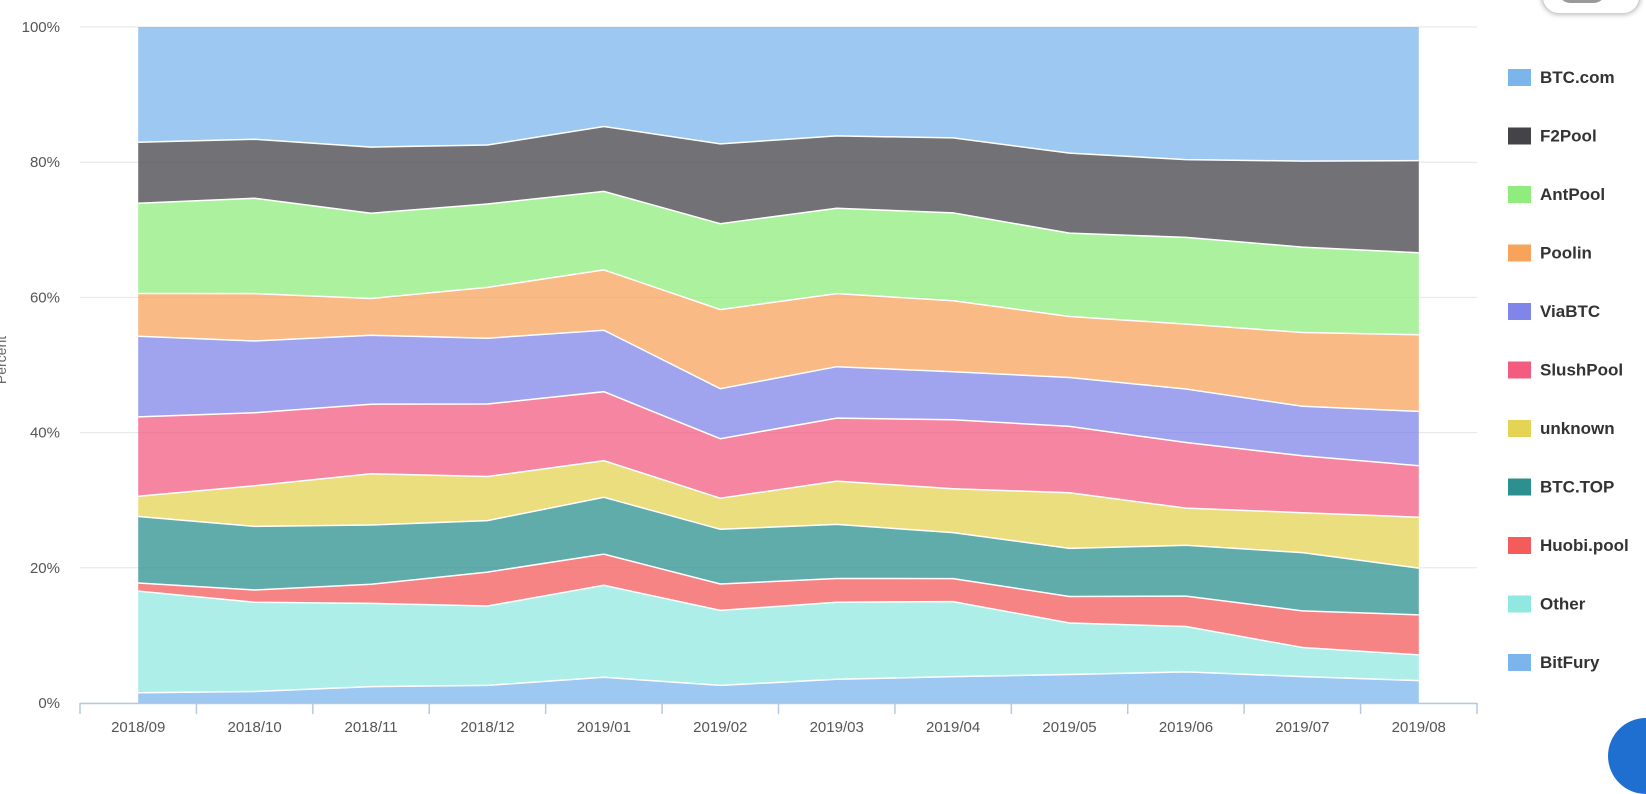 The image size is (1646, 794). What do you see at coordinates (45, 568) in the screenshot?
I see `y-tick-label: 20%` at bounding box center [45, 568].